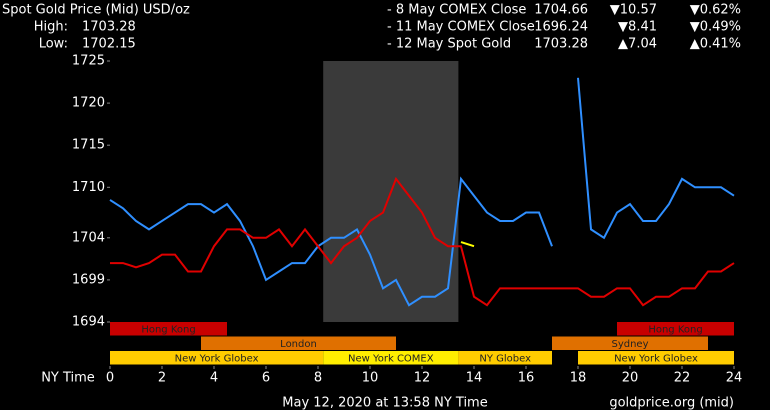 Image resolution: width=770 pixels, height=410 pixels. I want to click on chart-title: Spot Gold Price (Mid) USD/oz, so click(96, 10).